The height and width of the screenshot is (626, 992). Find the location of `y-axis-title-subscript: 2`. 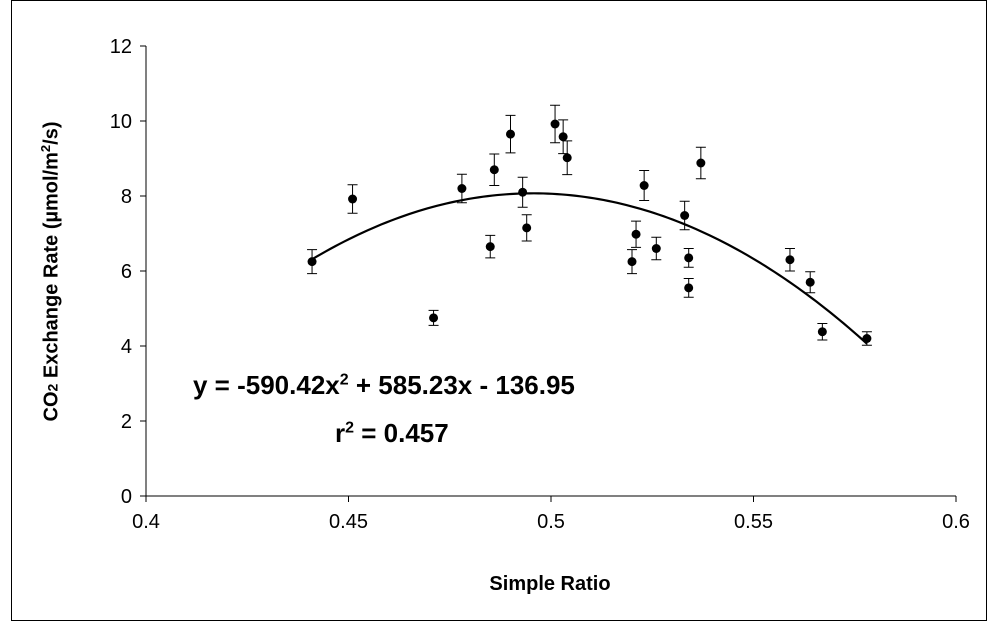

y-axis-title-subscript: 2 is located at coordinates (52, 387).